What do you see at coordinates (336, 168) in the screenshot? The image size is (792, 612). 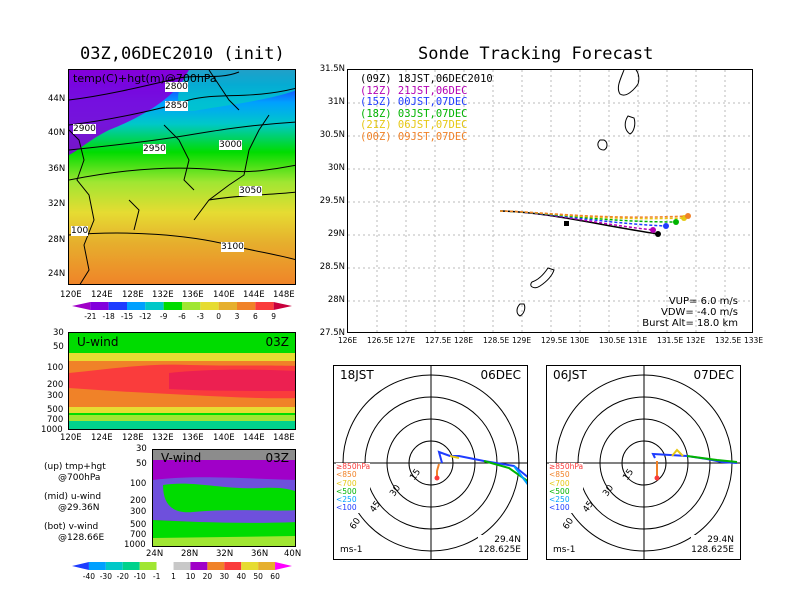 I see `lat-tick: 30N` at bounding box center [336, 168].